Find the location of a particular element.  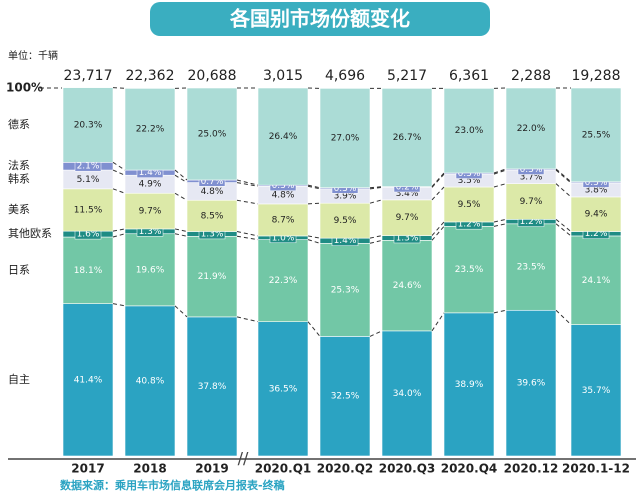

data-label: 3.8% is located at coordinates (596, 190).